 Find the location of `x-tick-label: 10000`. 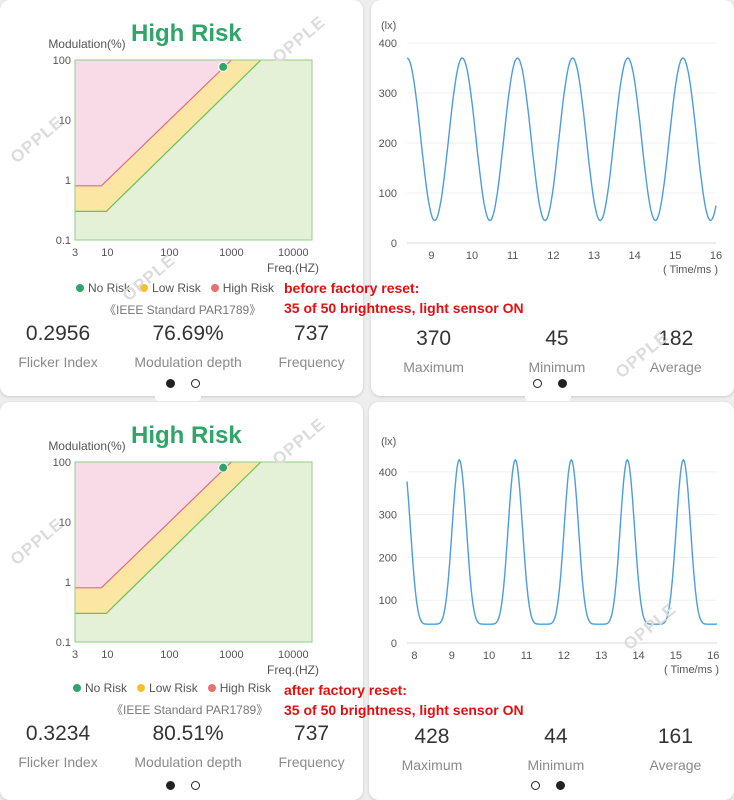

x-tick-label: 10000 is located at coordinates (293, 655).